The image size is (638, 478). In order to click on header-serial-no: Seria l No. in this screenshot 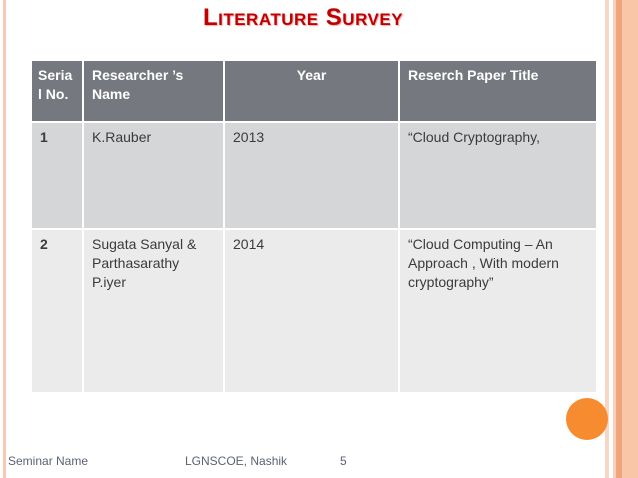, I will do `click(57, 91)`.